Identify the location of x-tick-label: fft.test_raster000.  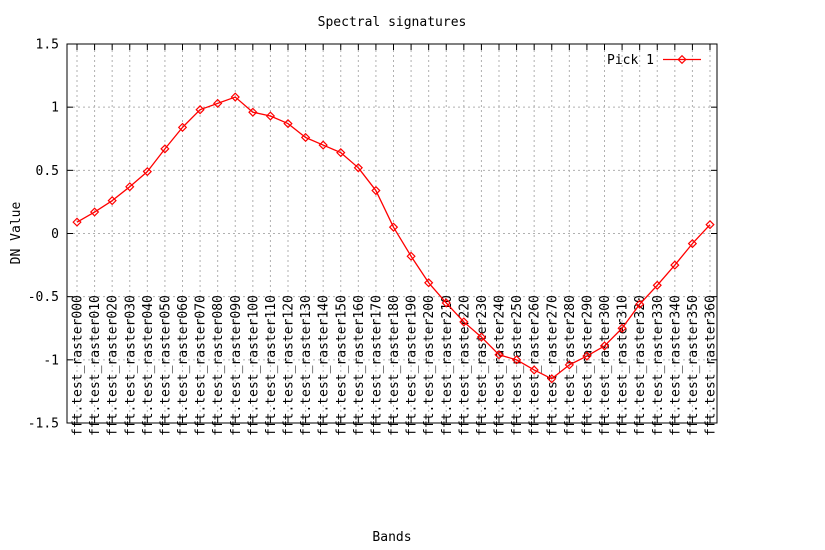
(78, 365).